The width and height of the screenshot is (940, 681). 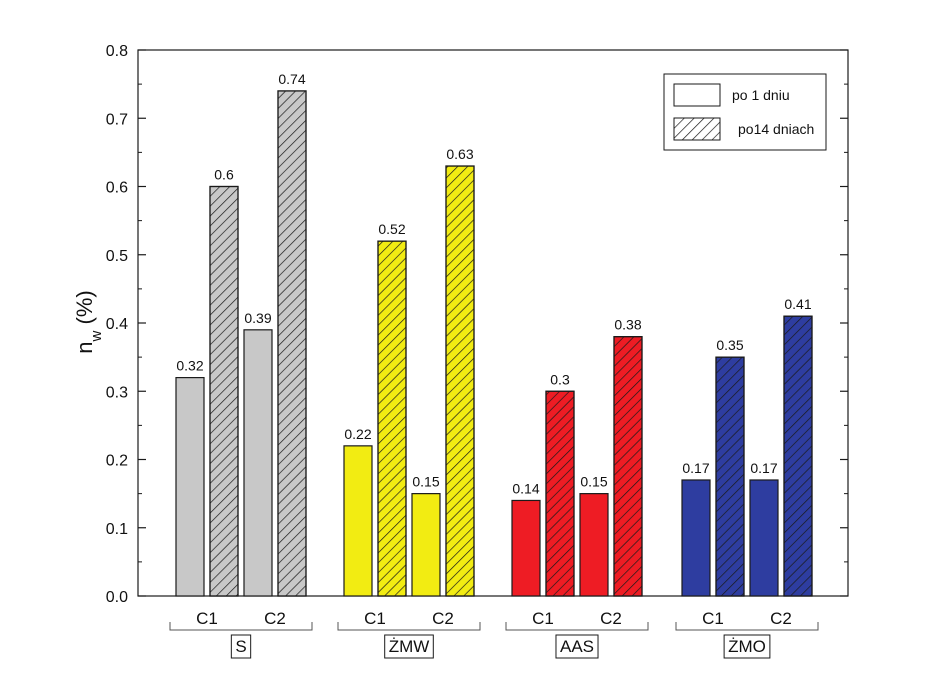 I want to click on y-tick-label: 0.0, so click(x=117, y=597).